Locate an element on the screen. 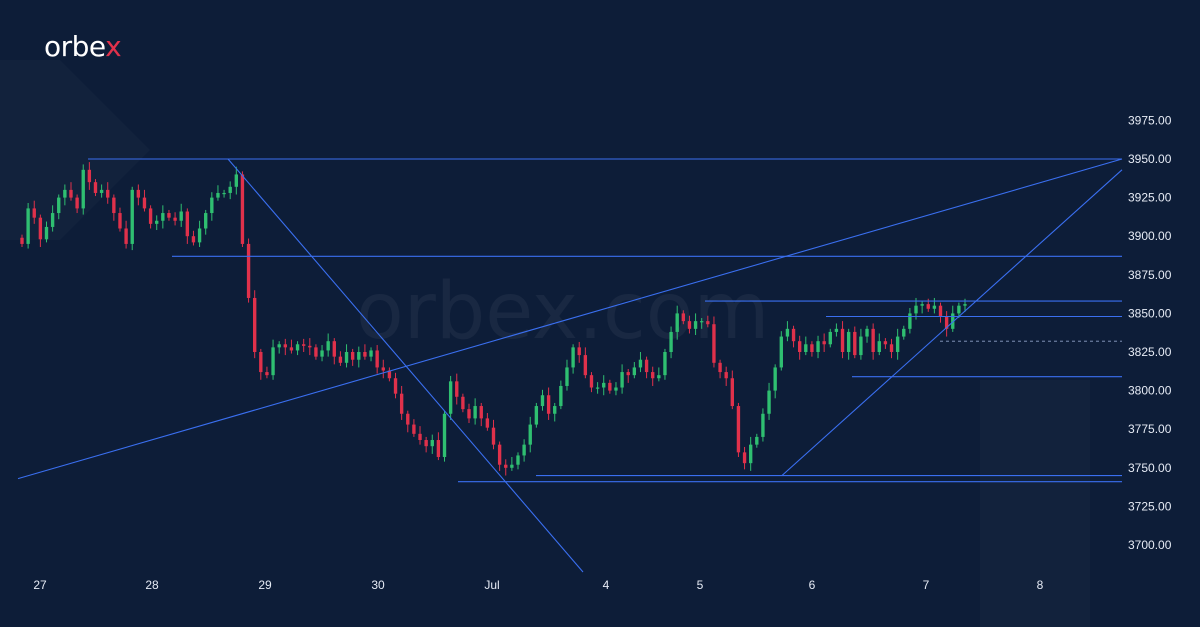  y-tick-label: 3975.00 is located at coordinates (1150, 120).